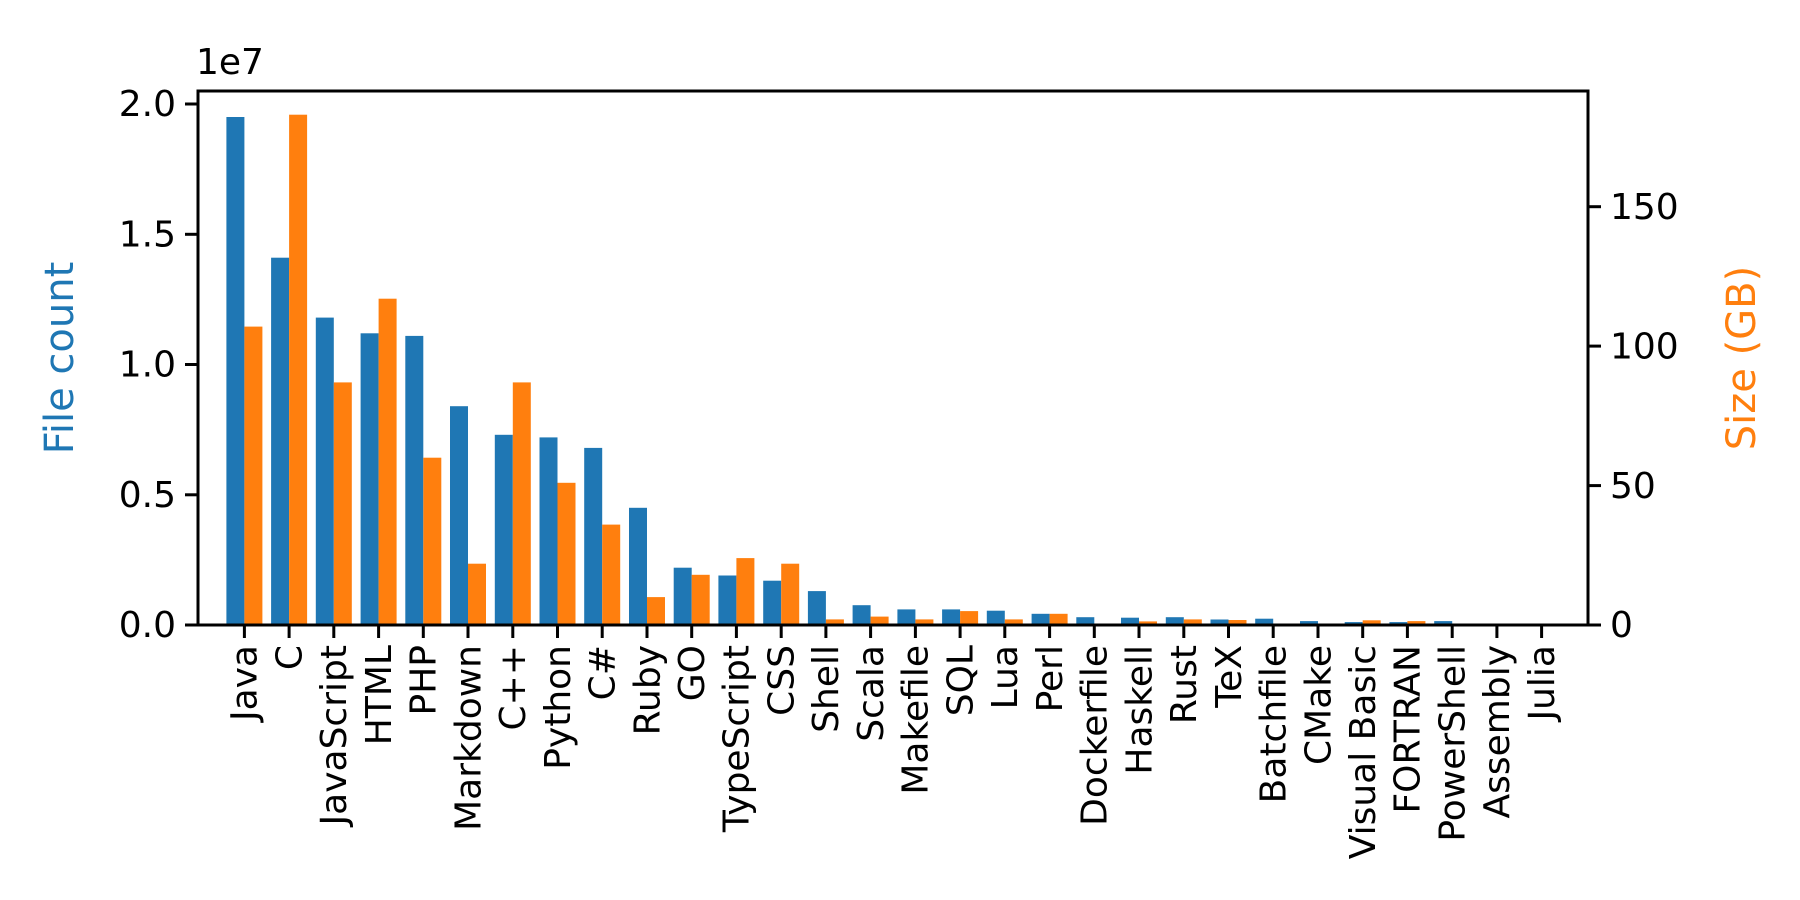 This screenshot has width=1800, height=900. I want to click on bar-haskell-file-count, so click(1130, 621).